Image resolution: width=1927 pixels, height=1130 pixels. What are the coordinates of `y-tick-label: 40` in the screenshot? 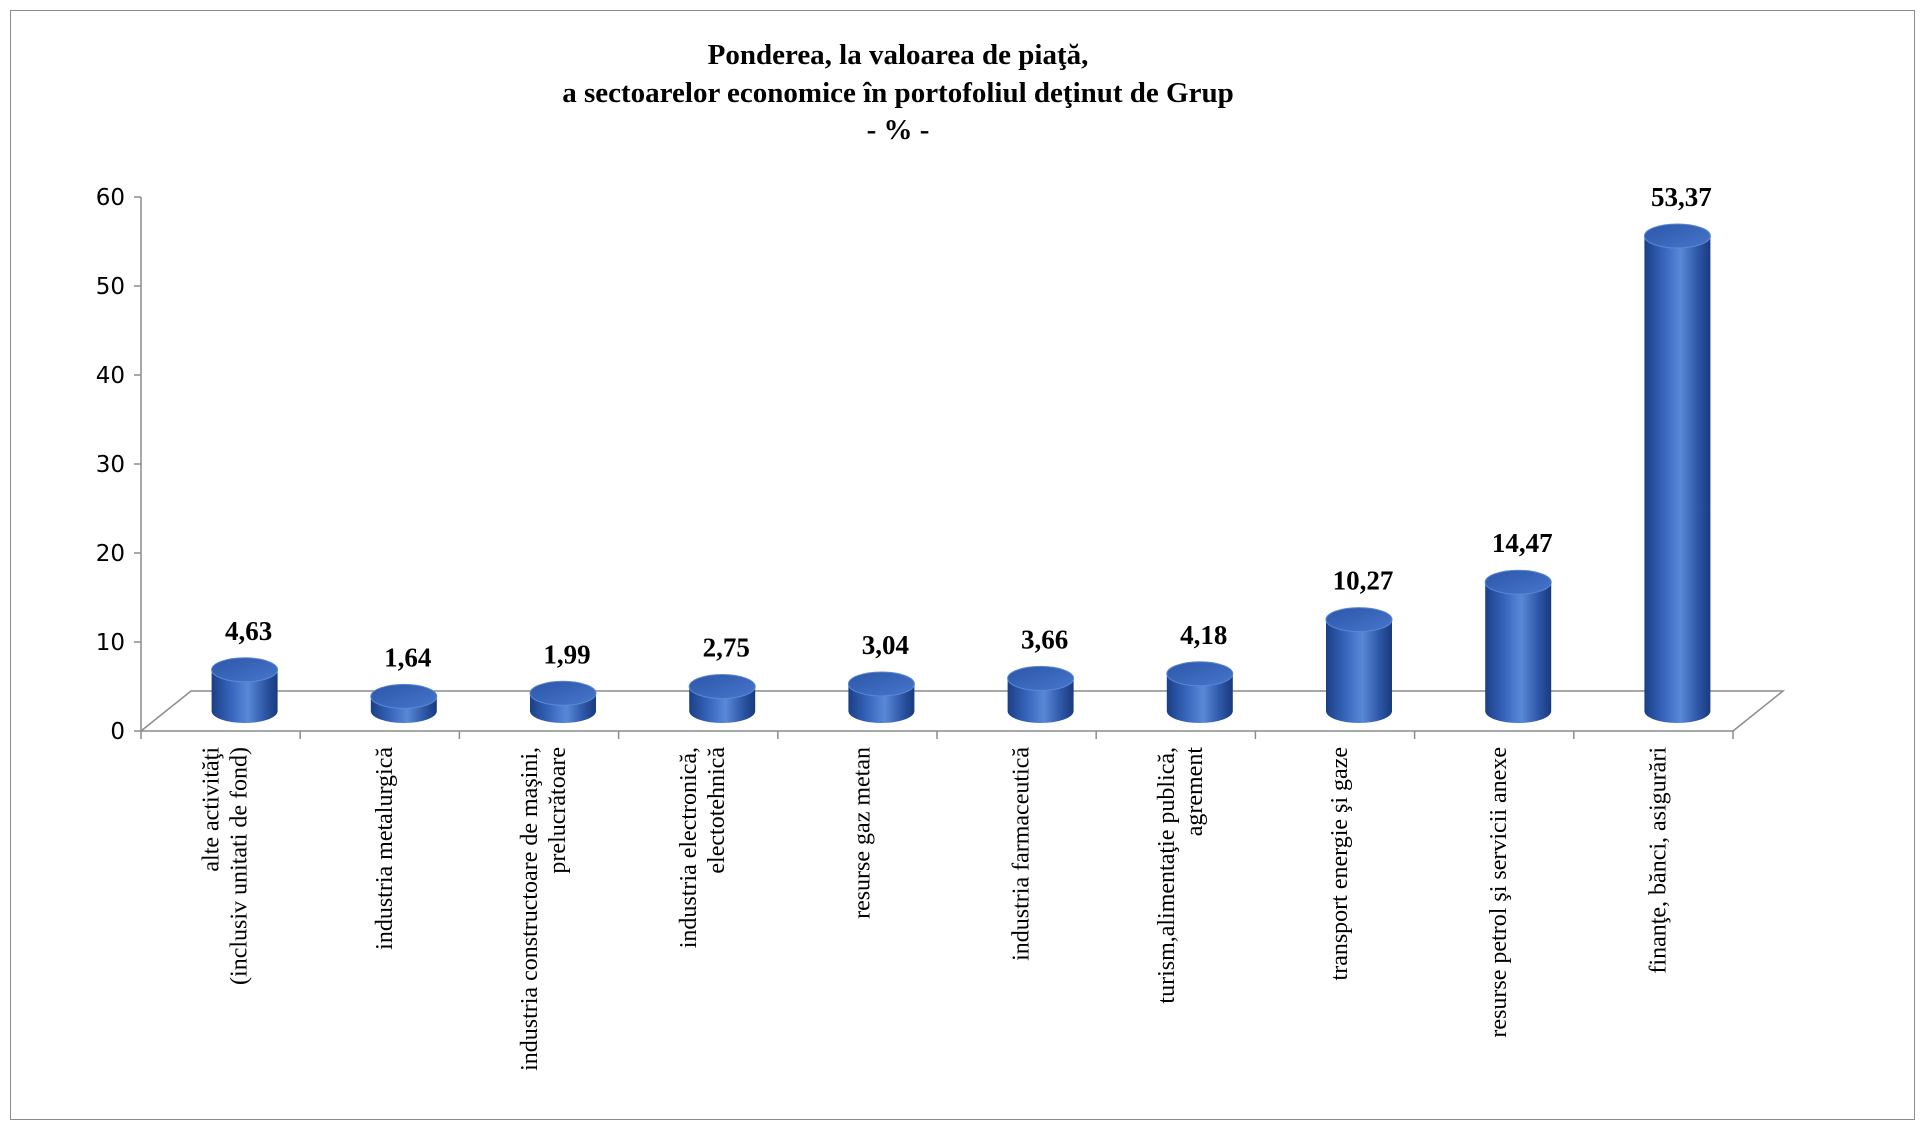 It's located at (110, 376).